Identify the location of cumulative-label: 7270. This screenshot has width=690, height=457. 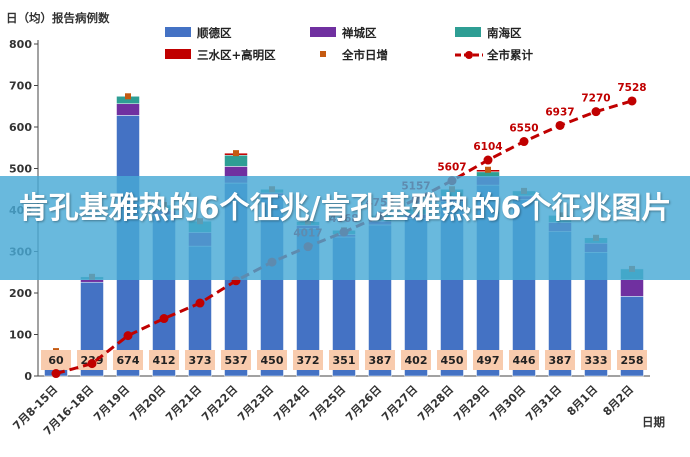
(595, 99).